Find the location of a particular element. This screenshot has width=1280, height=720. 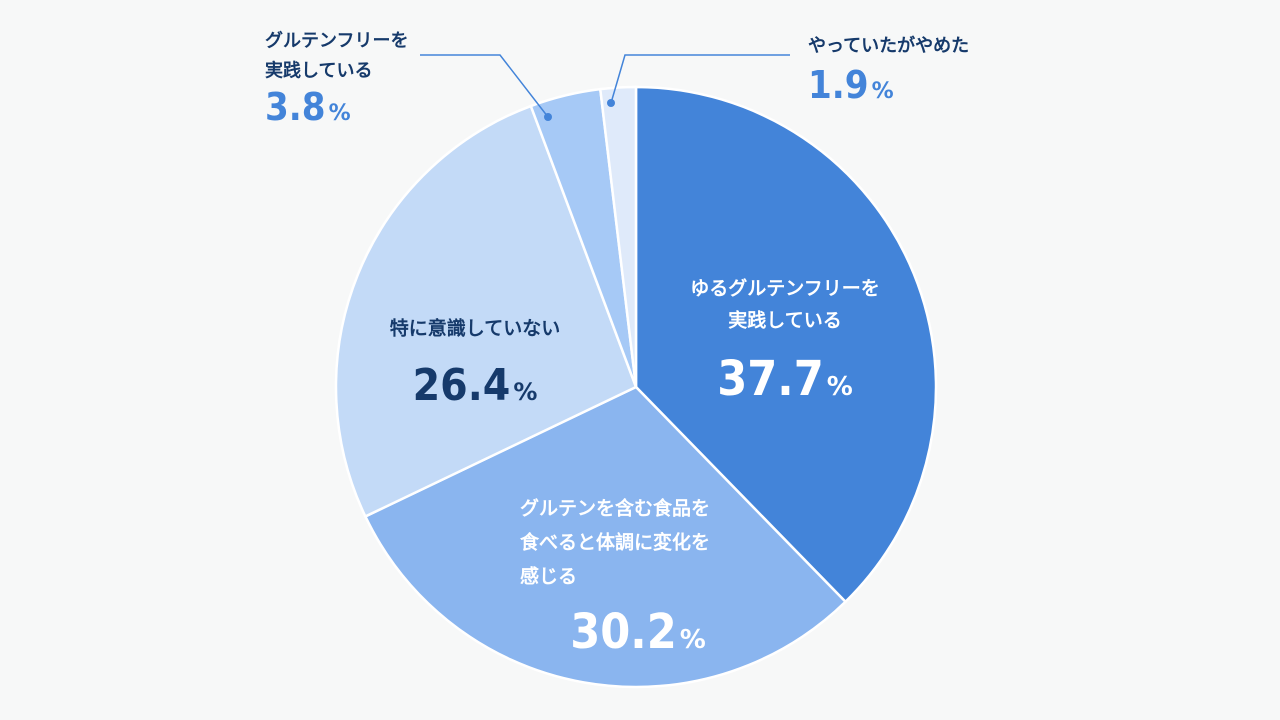

slice-value-4: 1.9% is located at coordinates (851, 85).